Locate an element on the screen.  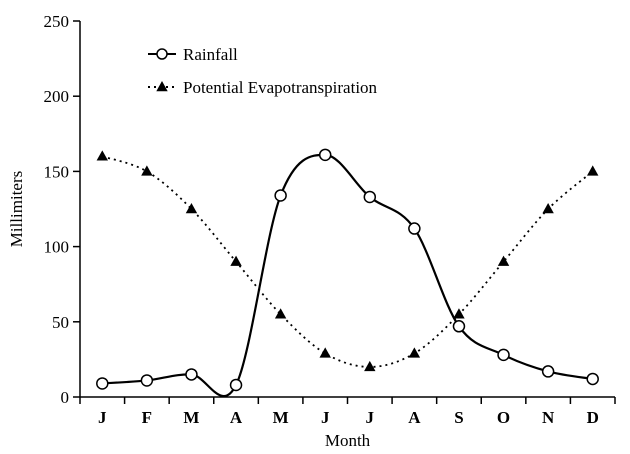
legend-marker-rainfall is located at coordinates (162, 54).